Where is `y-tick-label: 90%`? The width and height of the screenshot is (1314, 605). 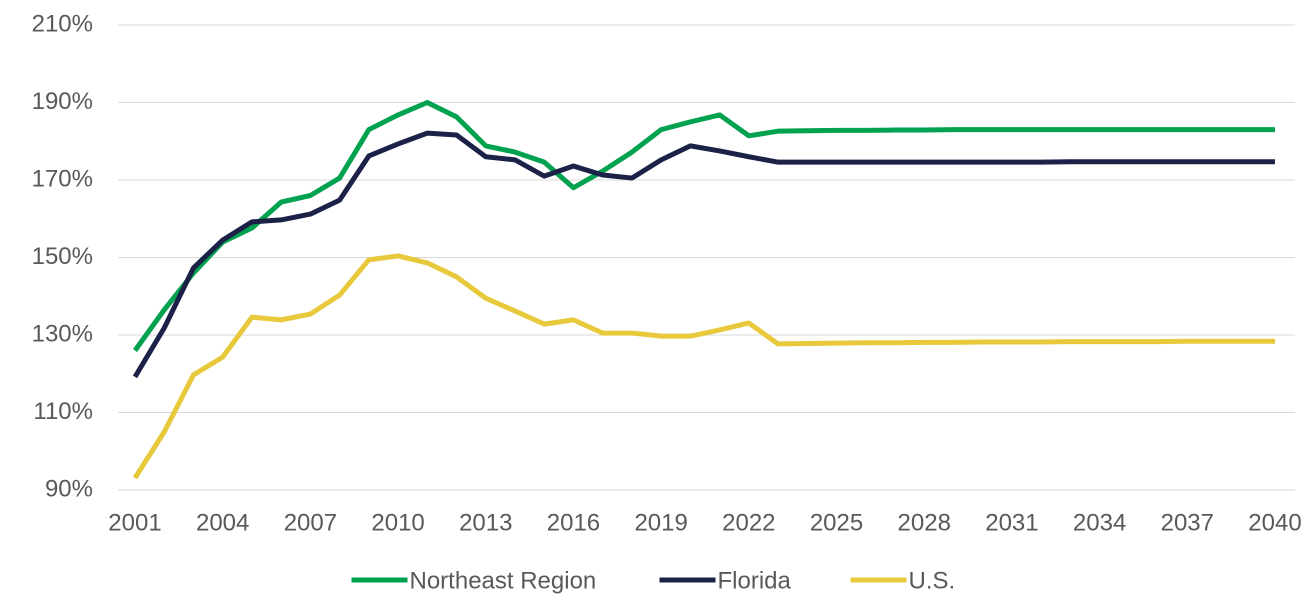 y-tick-label: 90% is located at coordinates (69, 488).